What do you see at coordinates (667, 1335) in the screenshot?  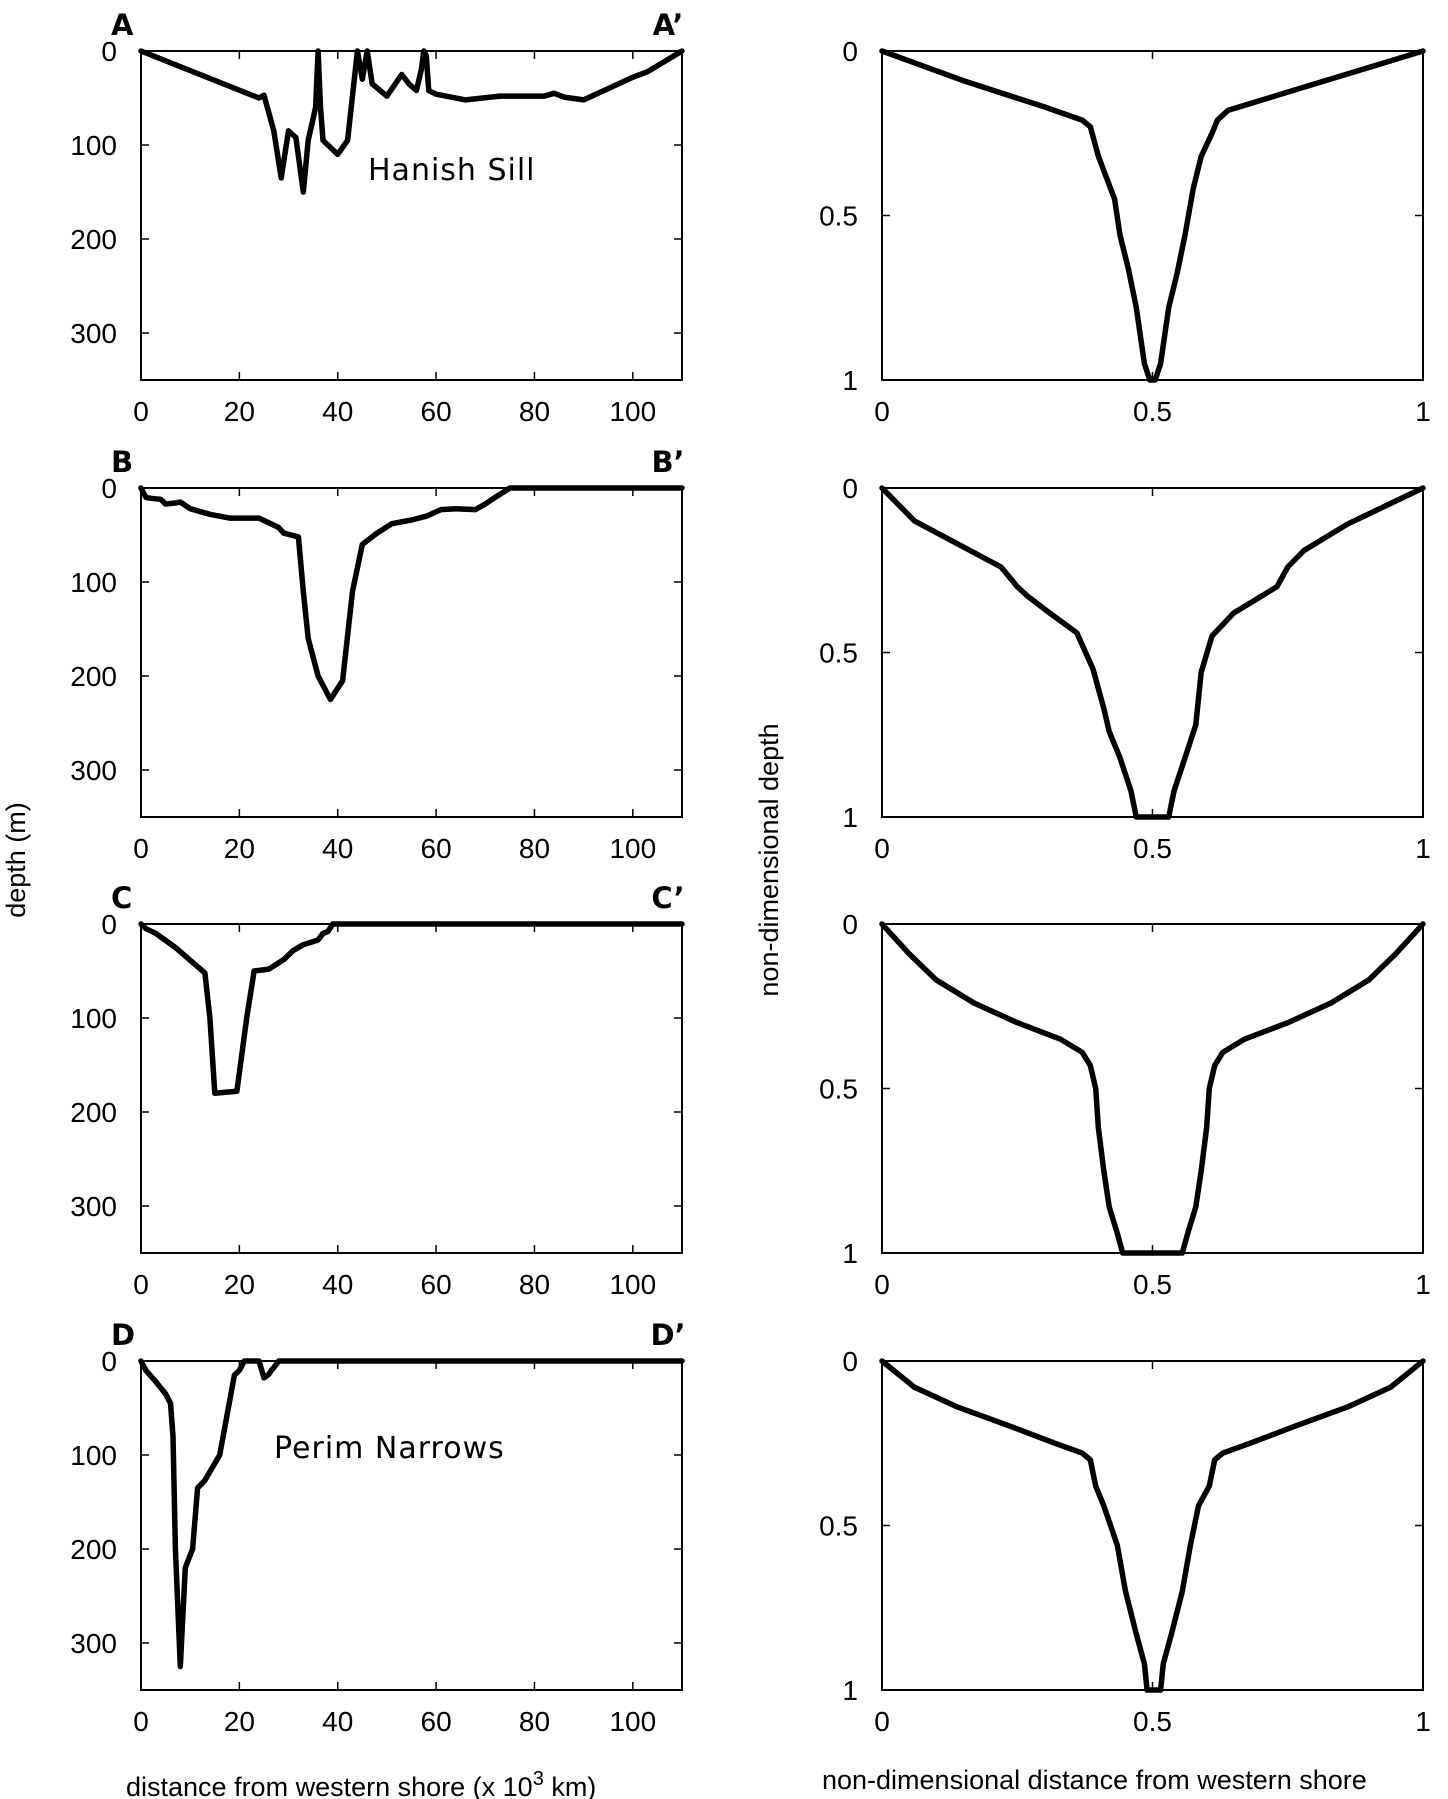 I see `section-end-label: D’` at bounding box center [667, 1335].